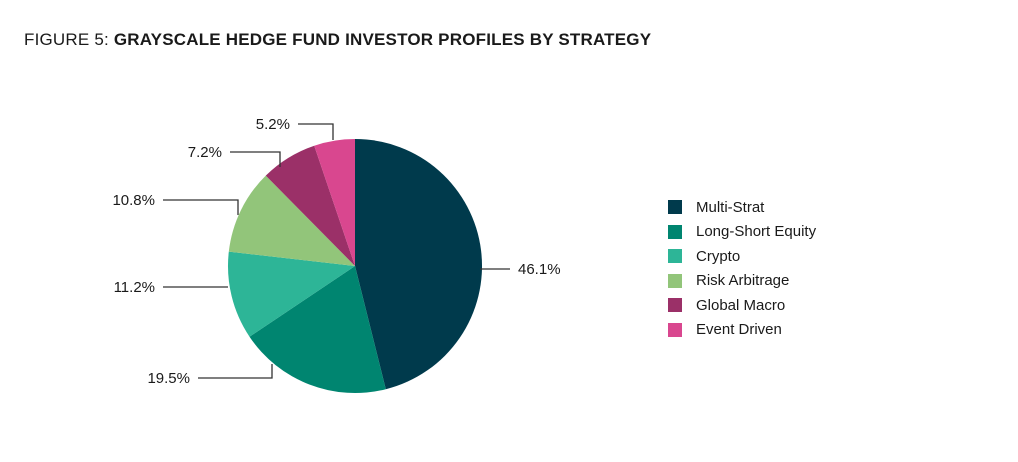 Image resolution: width=1018 pixels, height=462 pixels. Describe the element at coordinates (168, 378) in the screenshot. I see `slice-value-label: 19.5%` at that location.